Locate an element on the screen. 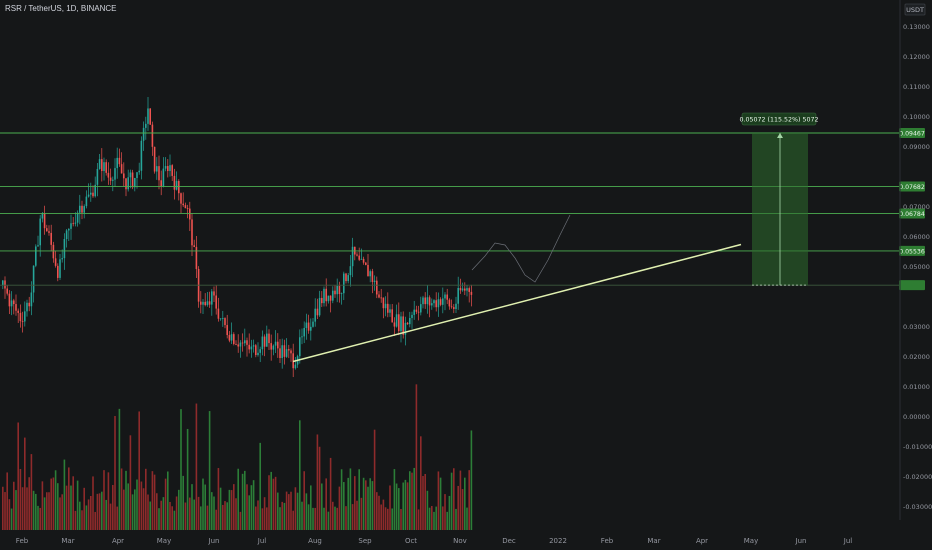 The width and height of the screenshot is (932, 550). time-tick-label: Mar is located at coordinates (67, 541).